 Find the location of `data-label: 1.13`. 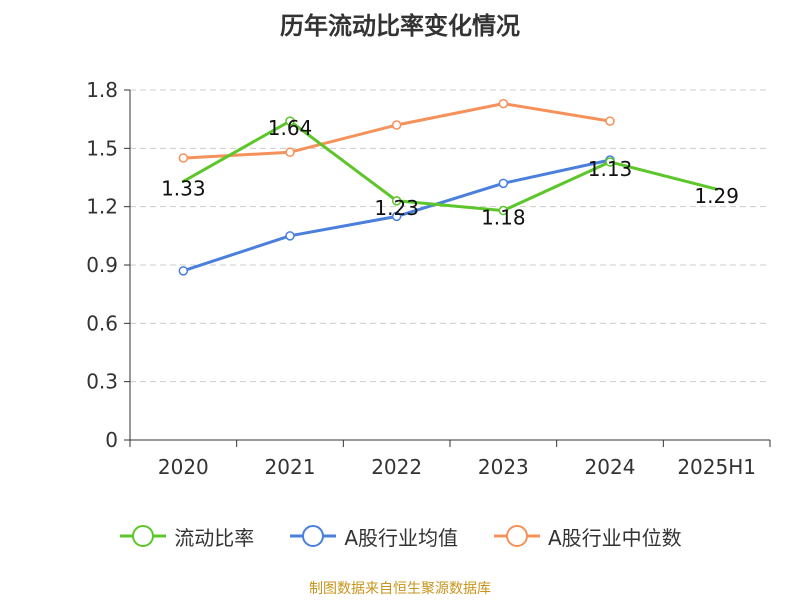

data-label: 1.13 is located at coordinates (610, 169).